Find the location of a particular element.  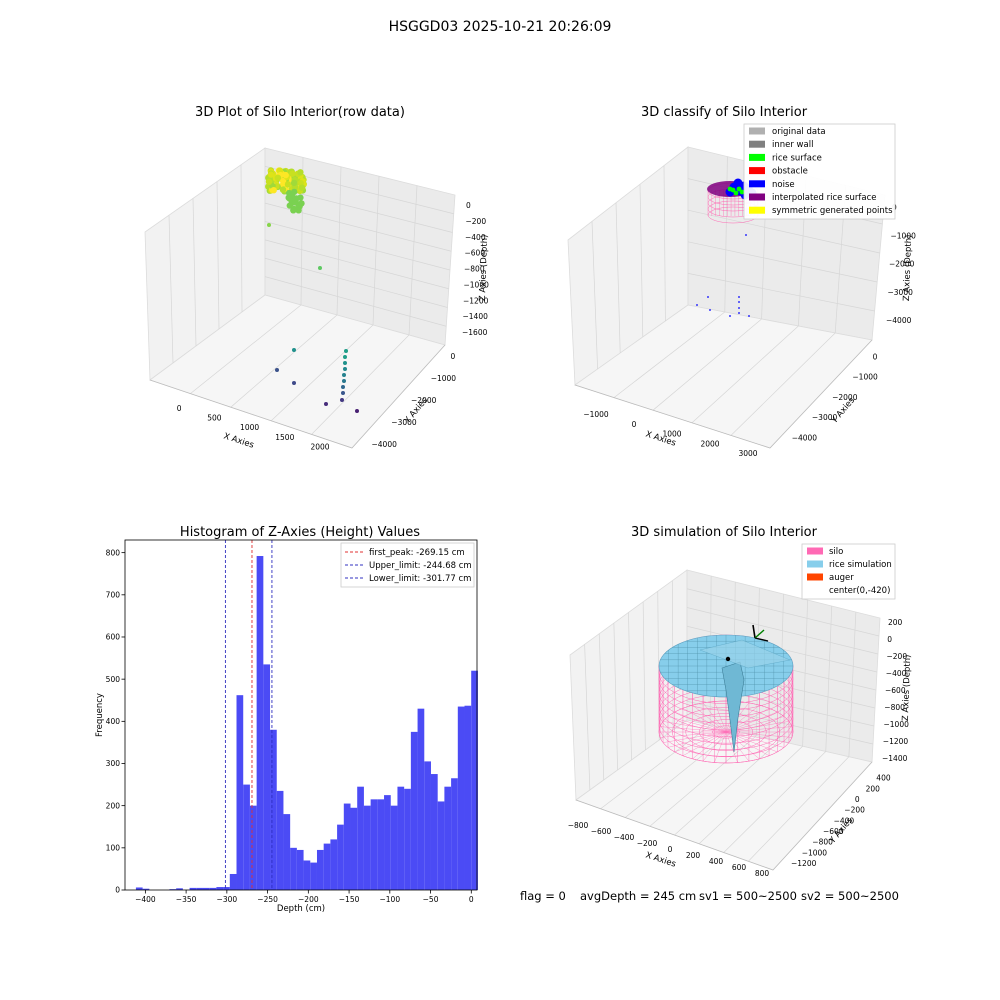

raw-x-tick: 500 is located at coordinates (214, 418).